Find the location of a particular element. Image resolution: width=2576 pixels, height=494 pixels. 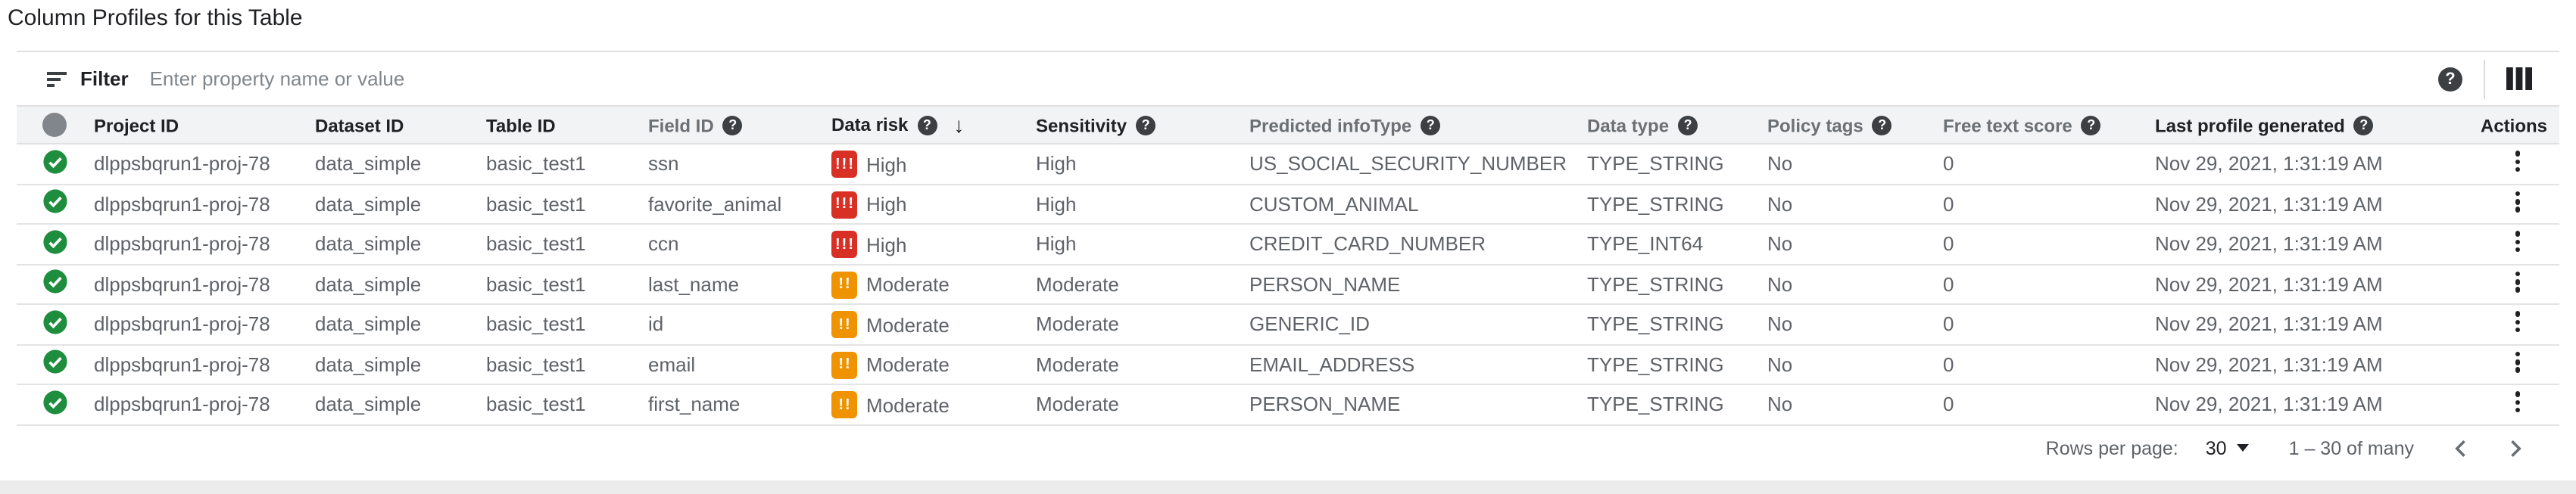

filter-bar: Filter ? is located at coordinates (1288, 78).